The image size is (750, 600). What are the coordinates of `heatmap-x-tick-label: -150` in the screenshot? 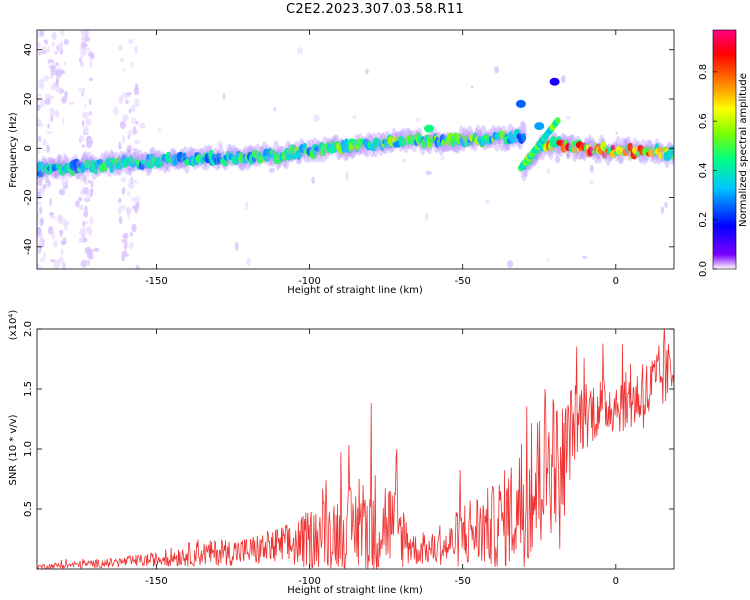 It's located at (156, 281).